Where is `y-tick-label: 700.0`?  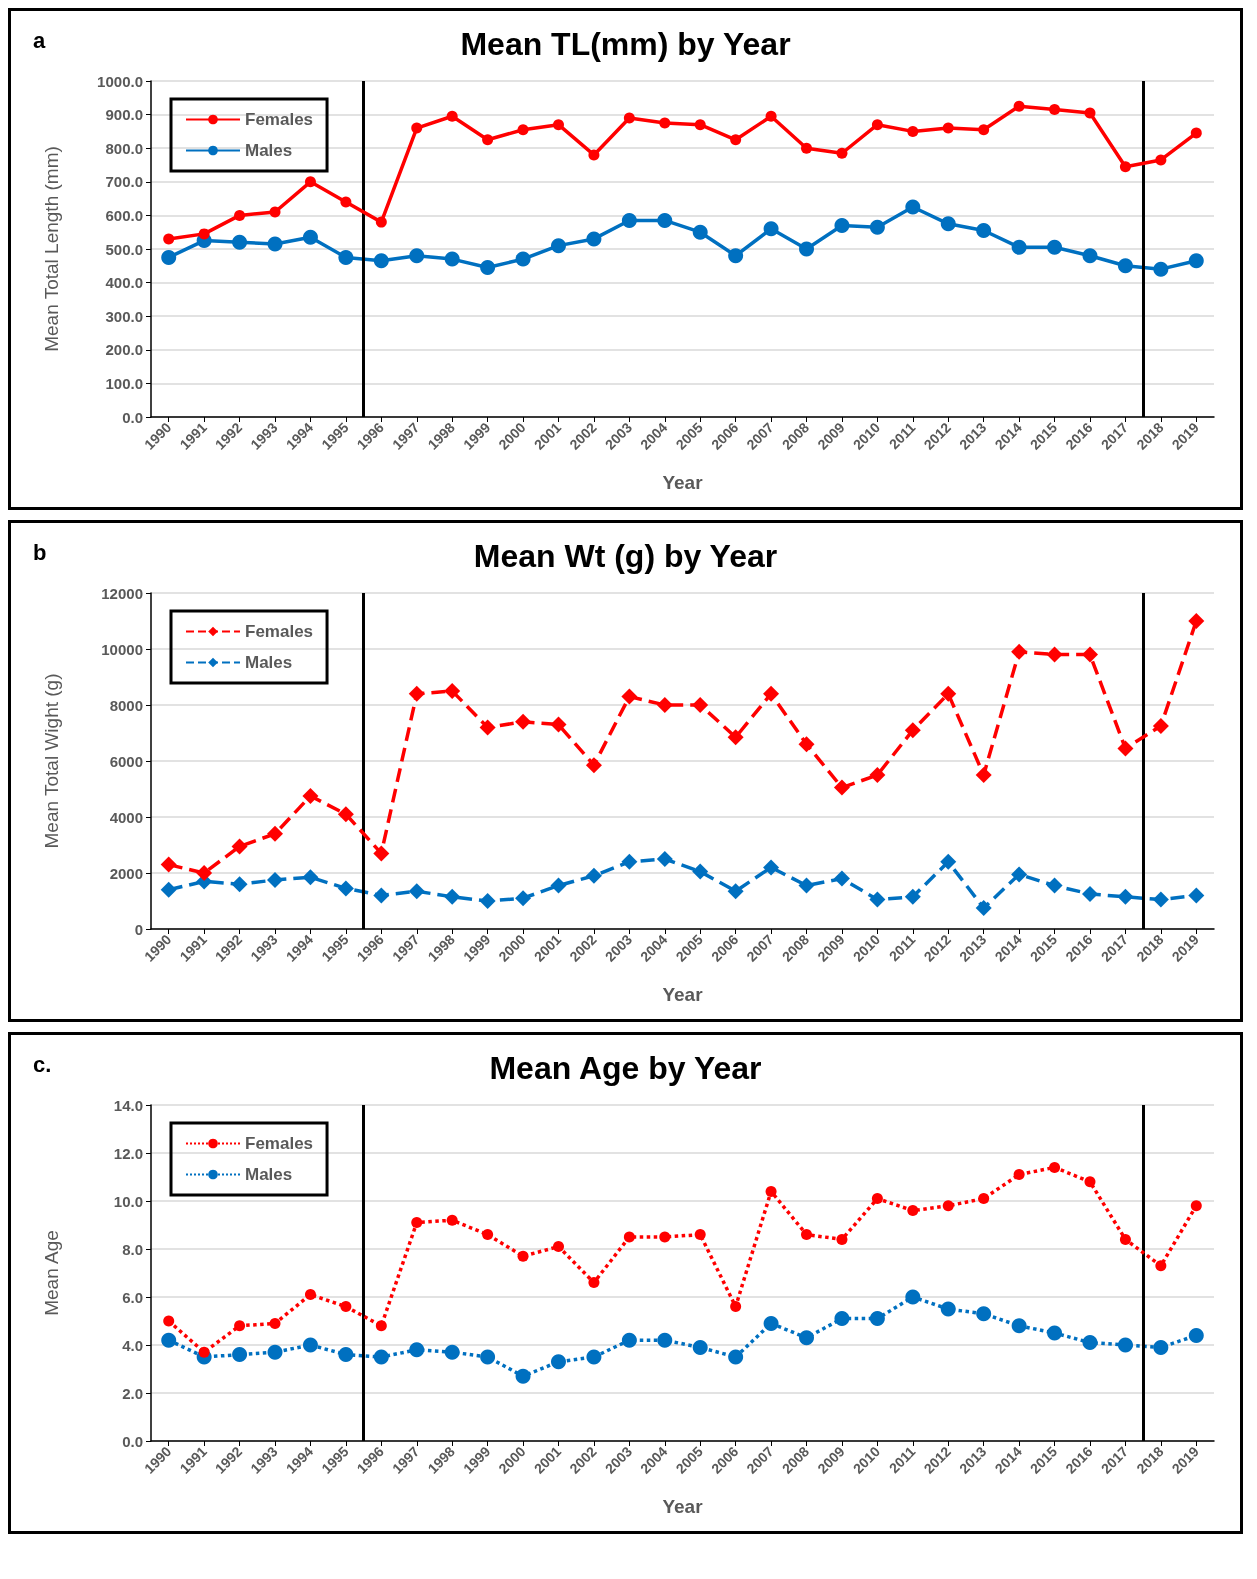
y-tick-label: 700.0 is located at coordinates (124, 182).